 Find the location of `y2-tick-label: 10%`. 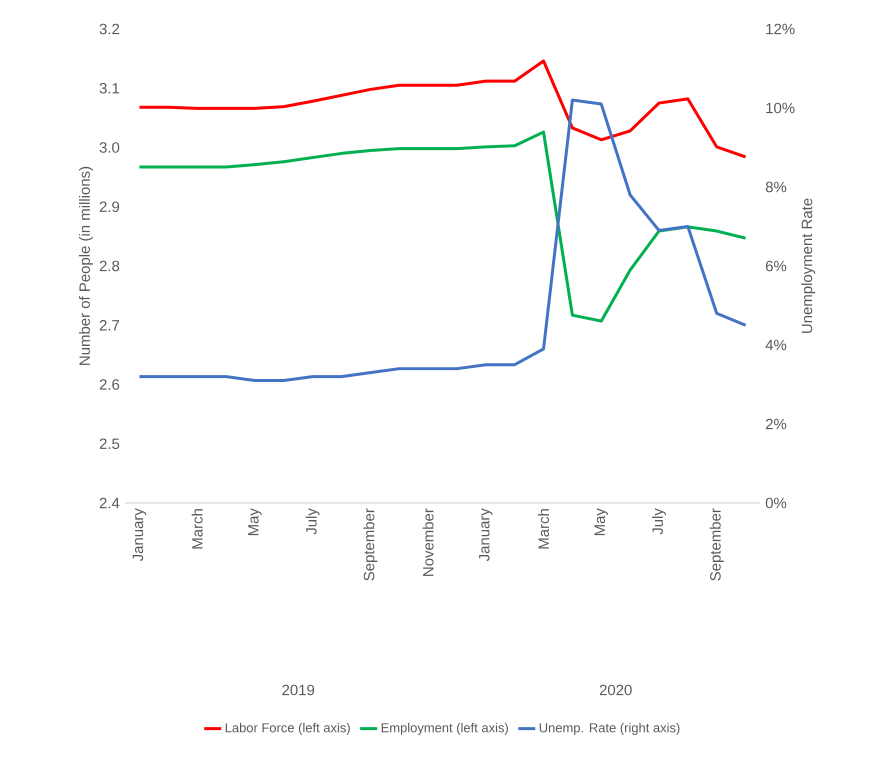

y2-tick-label: 10% is located at coordinates (780, 108).